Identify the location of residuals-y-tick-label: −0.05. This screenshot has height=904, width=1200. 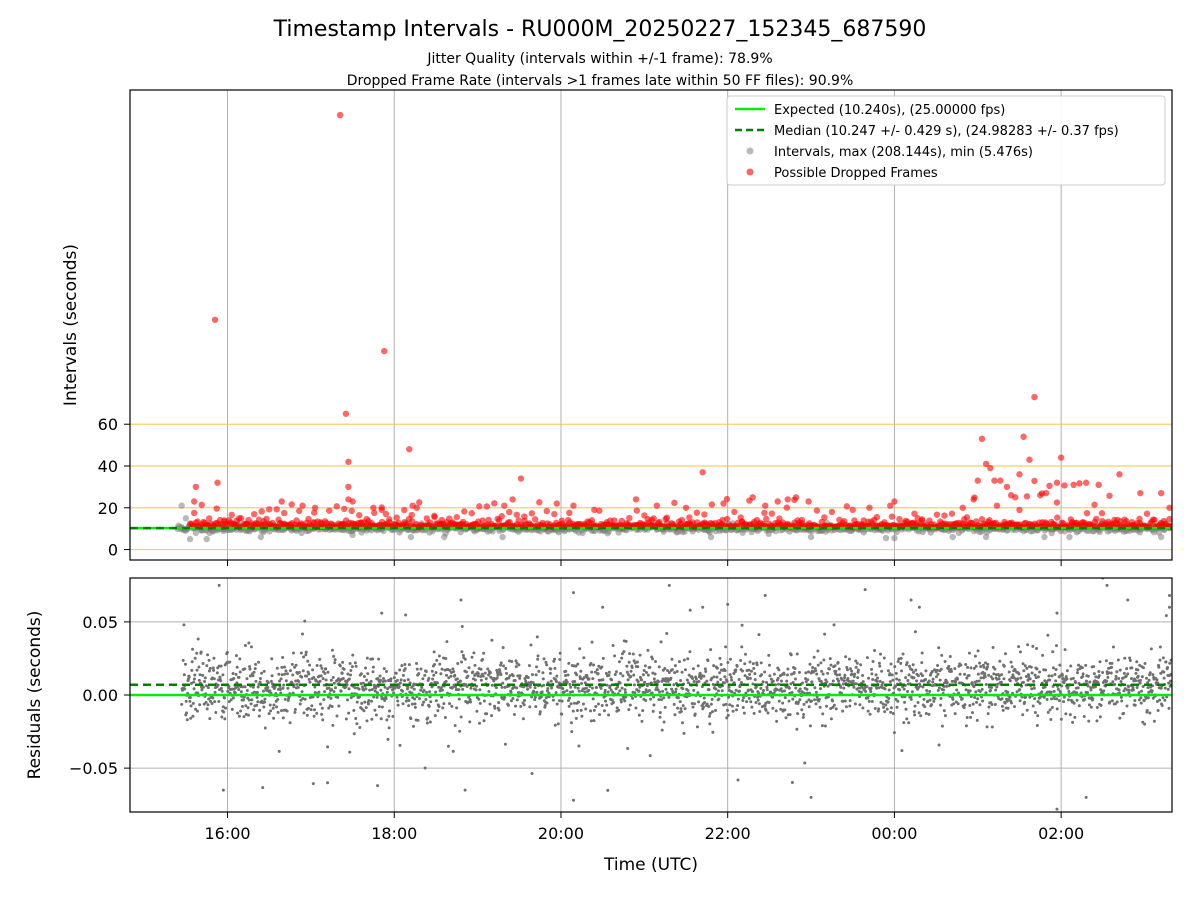
(93, 768).